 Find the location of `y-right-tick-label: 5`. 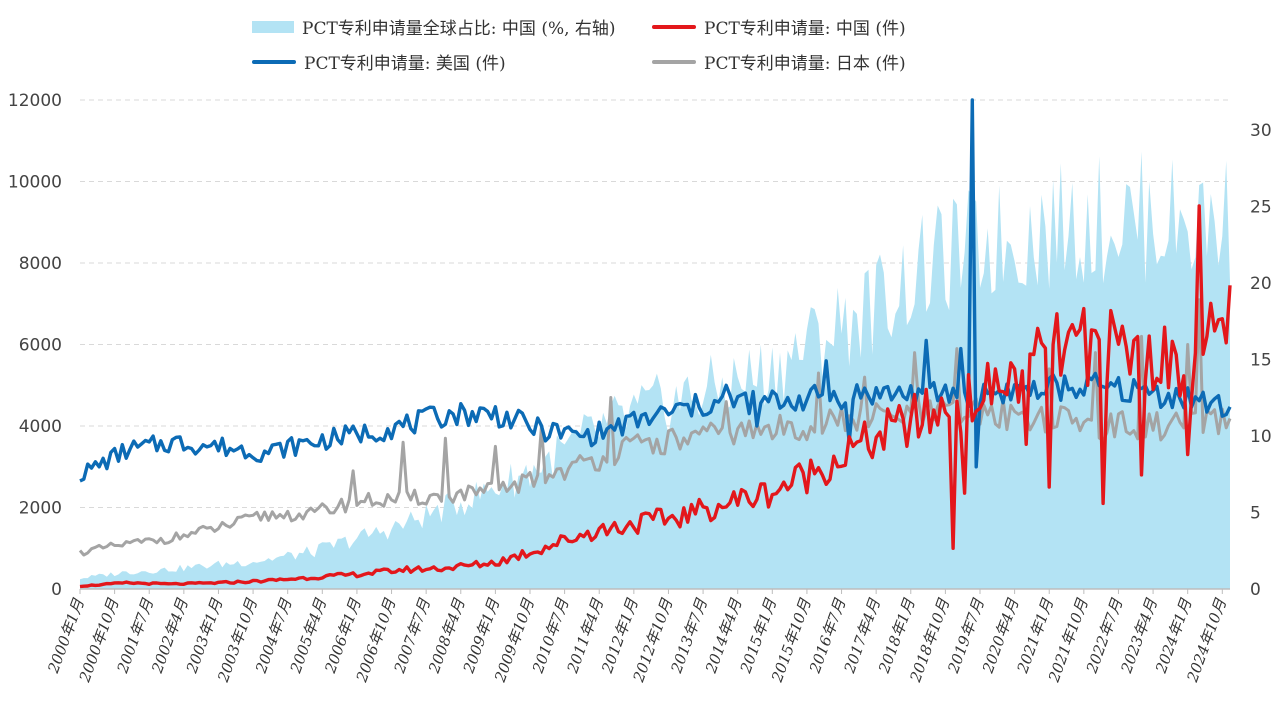

y-right-tick-label: 5 is located at coordinates (1255, 514).